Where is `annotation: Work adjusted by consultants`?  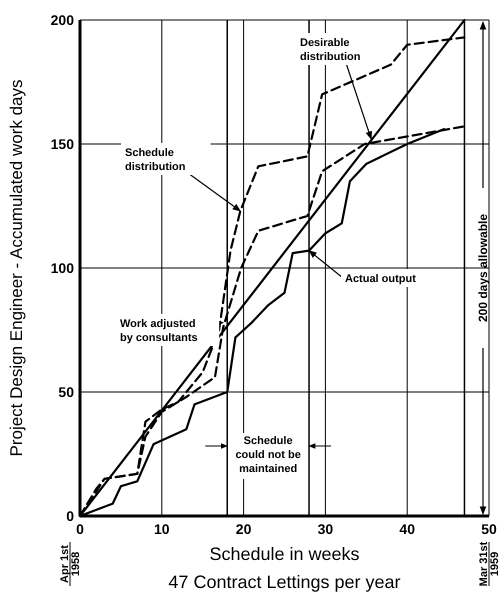
annotation: Work adjusted by consultants is located at coordinates (159, 331).